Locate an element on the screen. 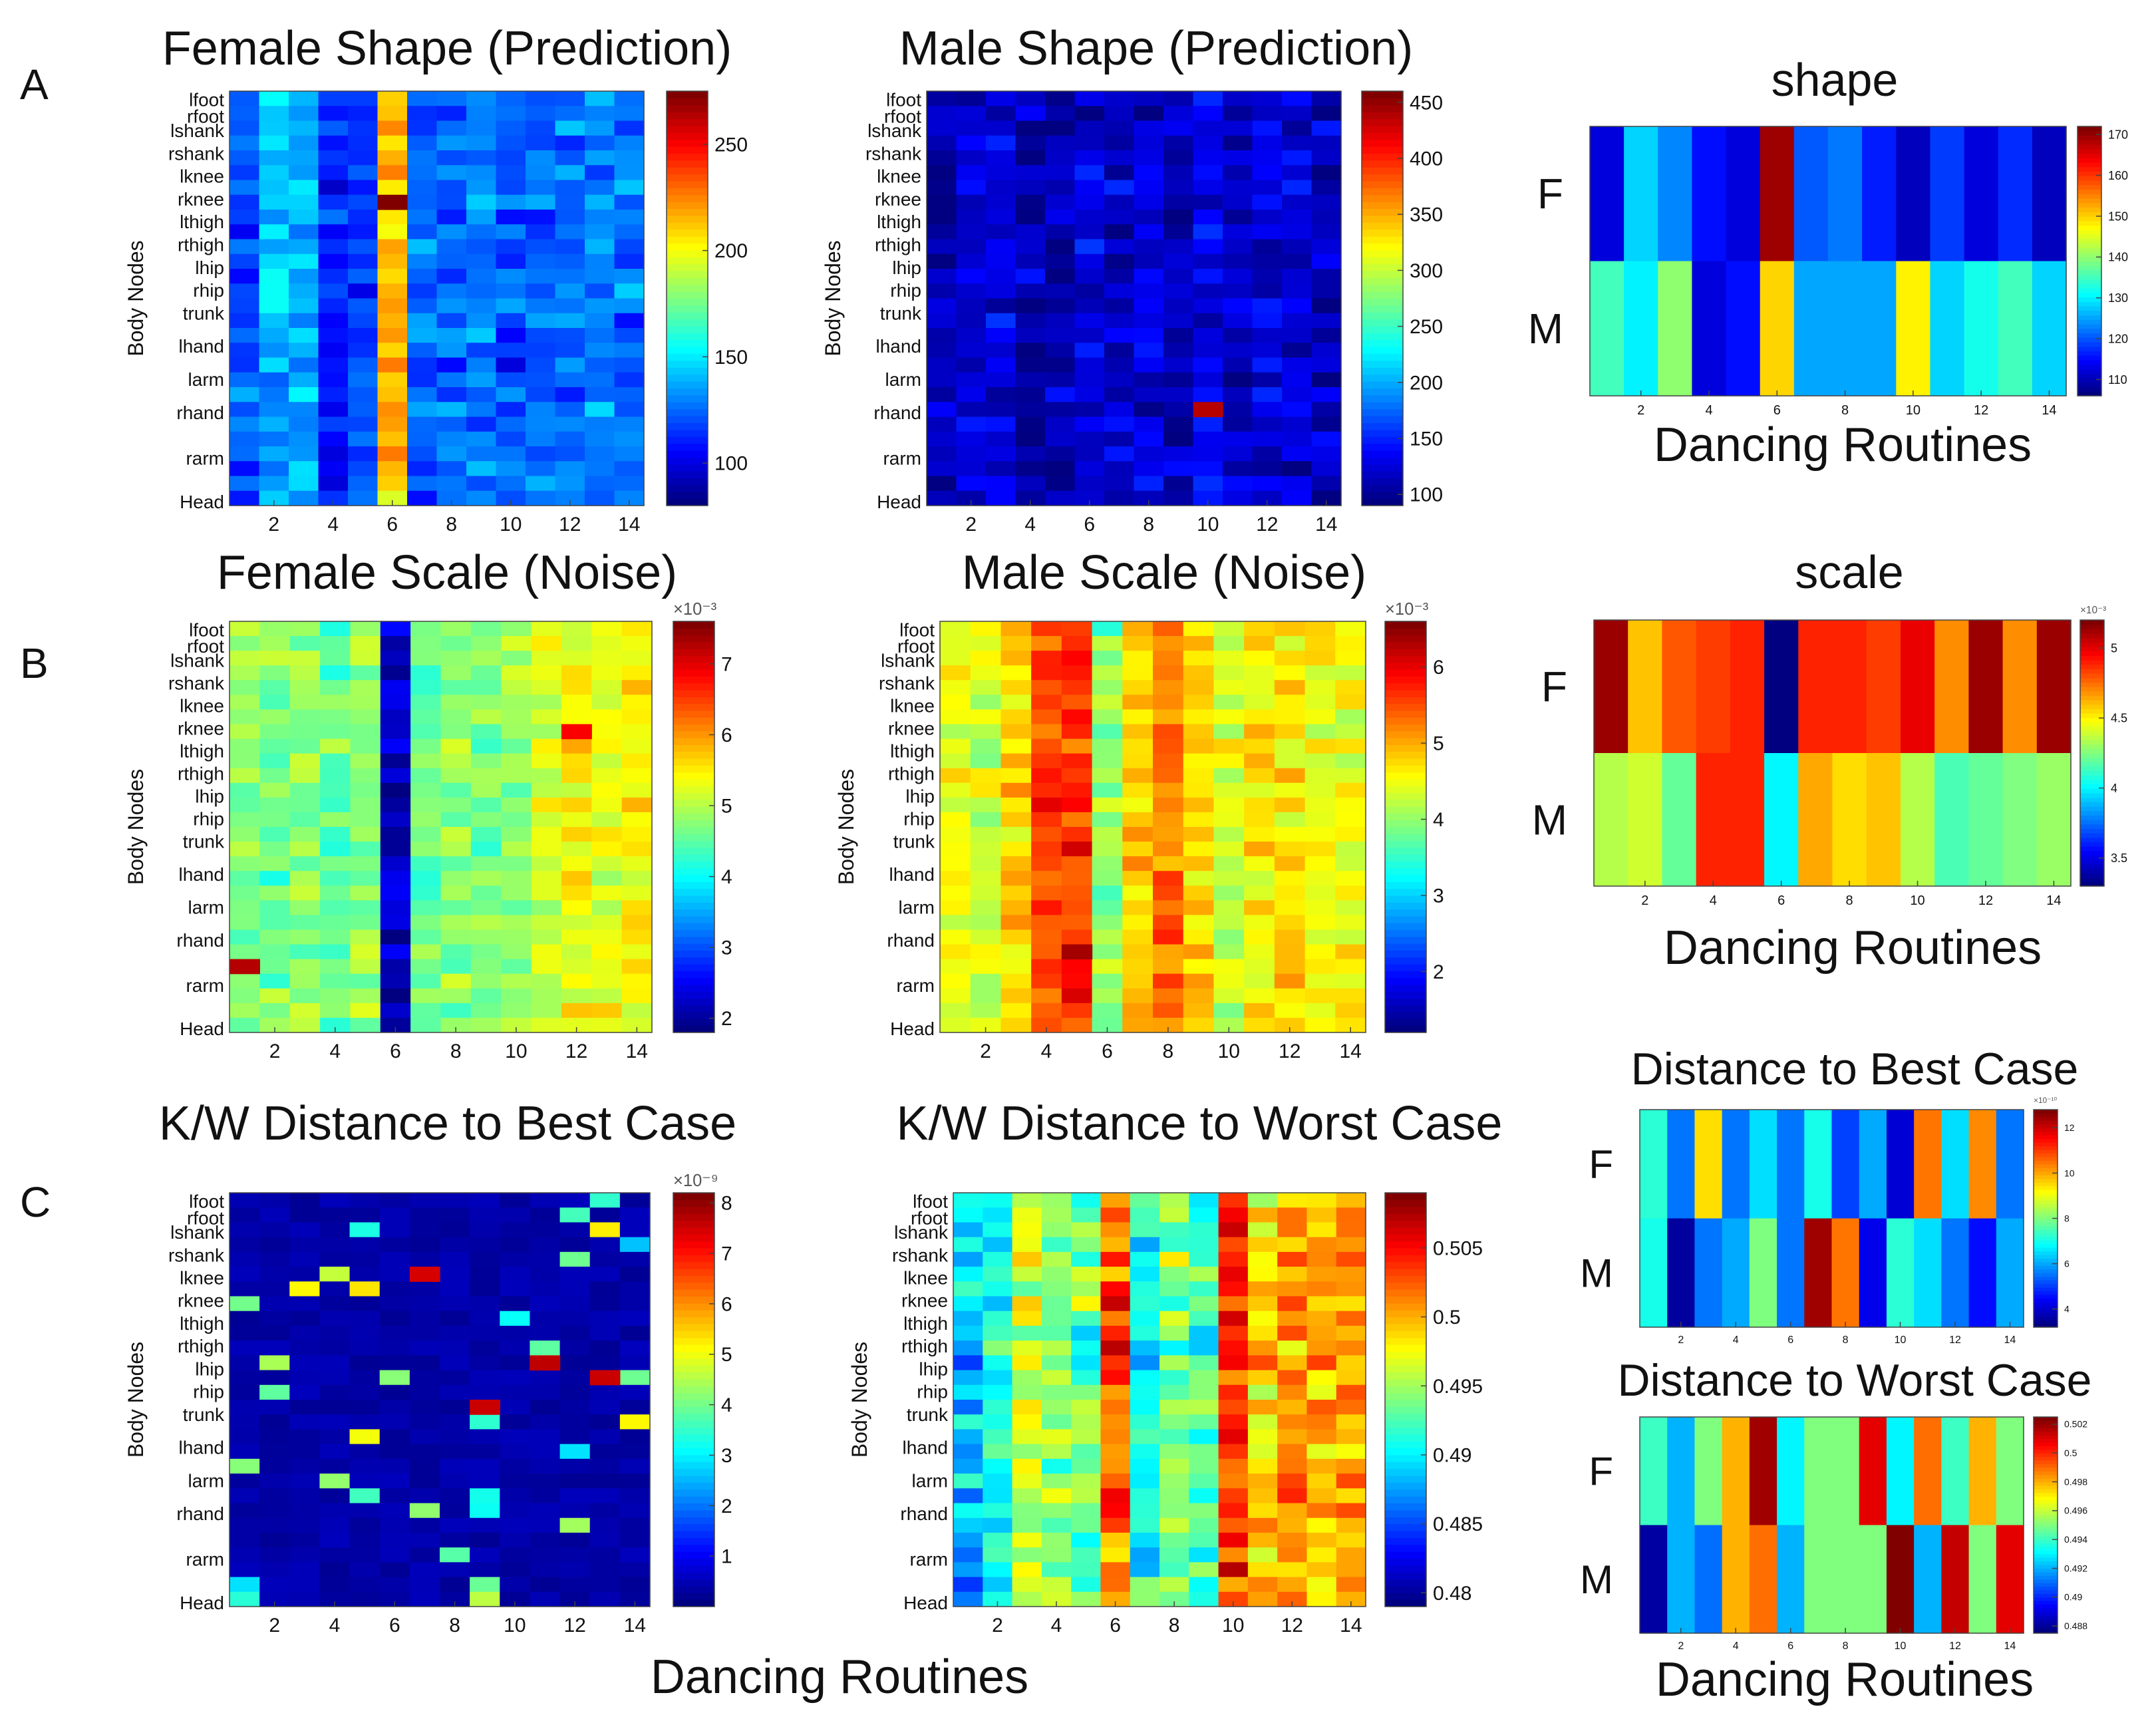 This screenshot has height=1713, width=2156. y-tick-label-7: rfoot is located at coordinates (929, 1218).